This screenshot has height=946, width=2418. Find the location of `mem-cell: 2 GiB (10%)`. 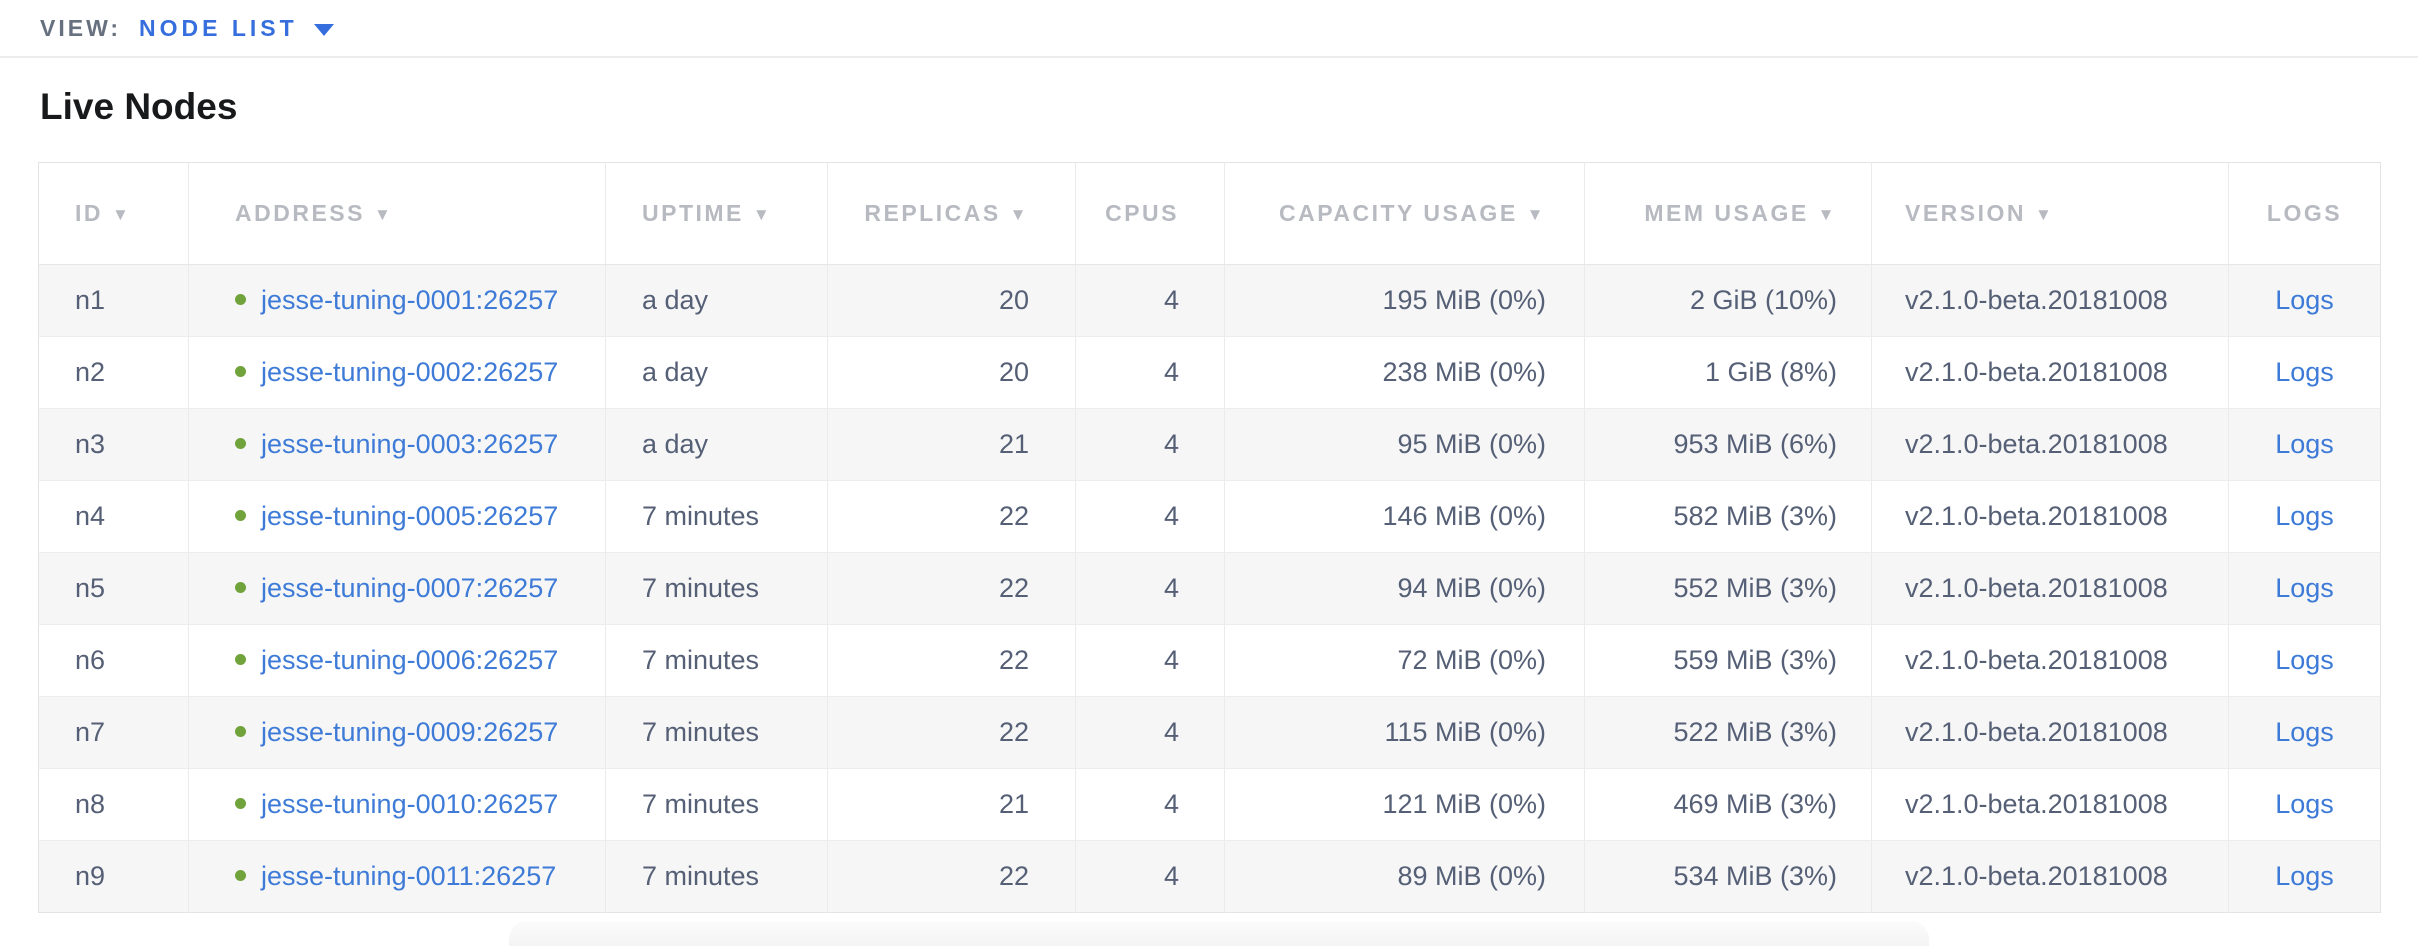

mem-cell: 2 GiB (10%) is located at coordinates (1728, 300).